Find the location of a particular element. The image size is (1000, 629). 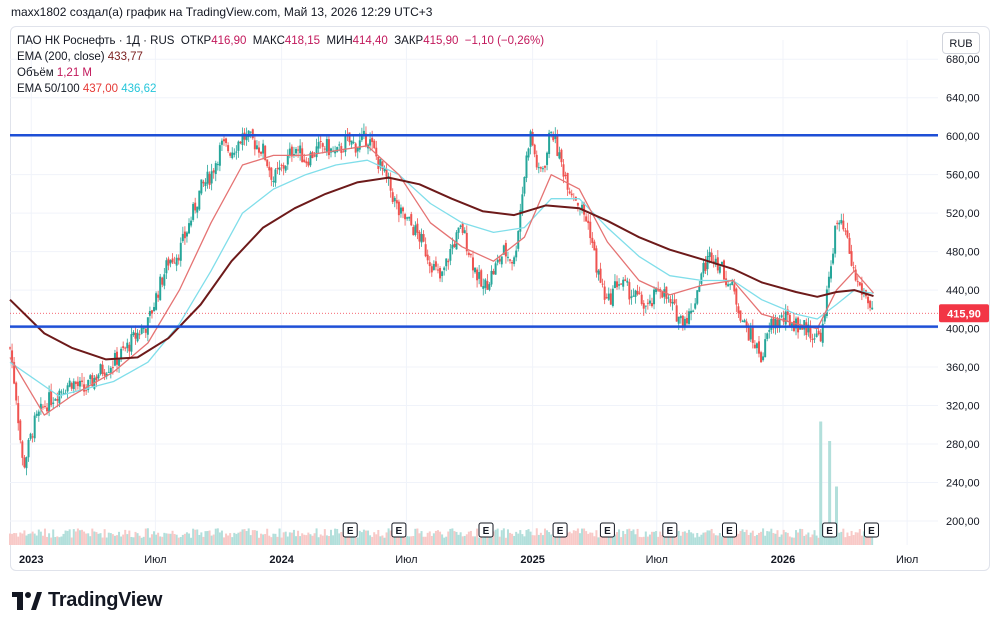

y-tick-label: 600,00 is located at coordinates (963, 137).